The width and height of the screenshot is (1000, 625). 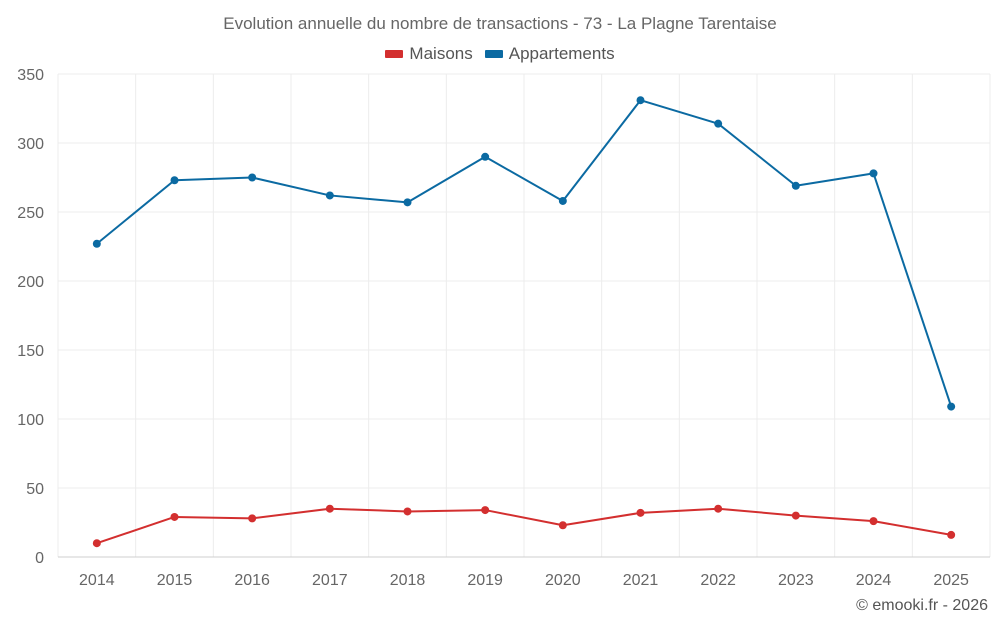 I want to click on y-tick-label: 50, so click(x=35, y=489).